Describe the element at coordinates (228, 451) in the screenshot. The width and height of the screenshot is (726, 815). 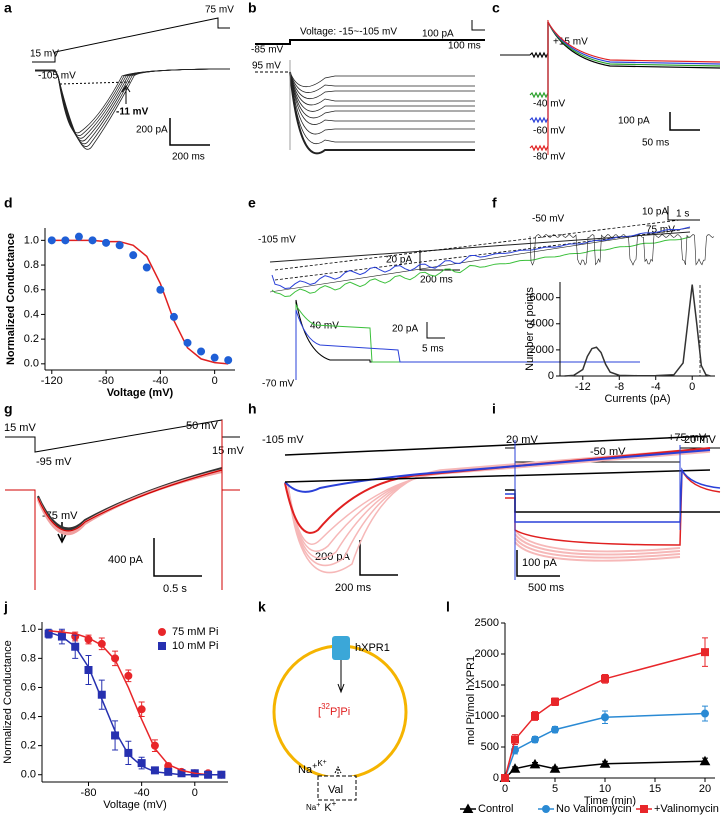
I see `voltage-label: 15 mV` at that location.